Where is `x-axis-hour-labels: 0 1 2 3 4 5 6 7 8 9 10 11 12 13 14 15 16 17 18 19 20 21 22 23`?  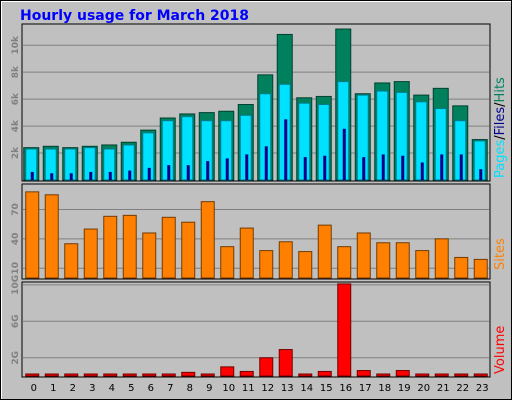
x-axis-hour-labels: 0 1 2 3 4 5 6 7 8 9 10 11 12 13 14 15 16 17 18 19 20 21 22 23 is located at coordinates (260, 388).